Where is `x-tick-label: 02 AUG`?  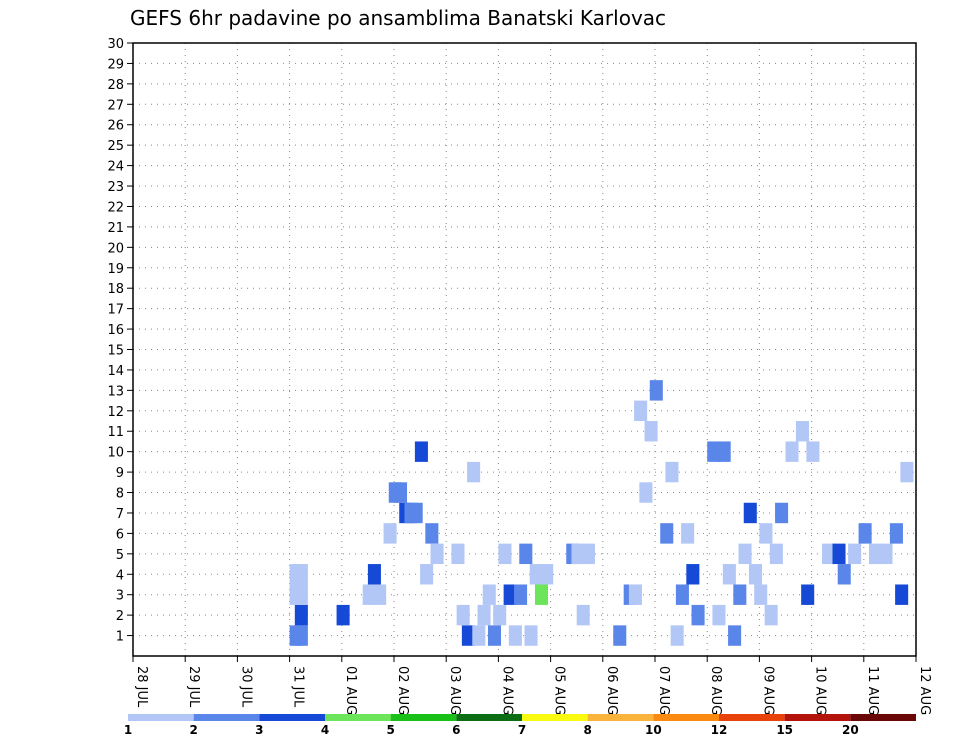
x-tick-label: 02 AUG is located at coordinates (402, 690).